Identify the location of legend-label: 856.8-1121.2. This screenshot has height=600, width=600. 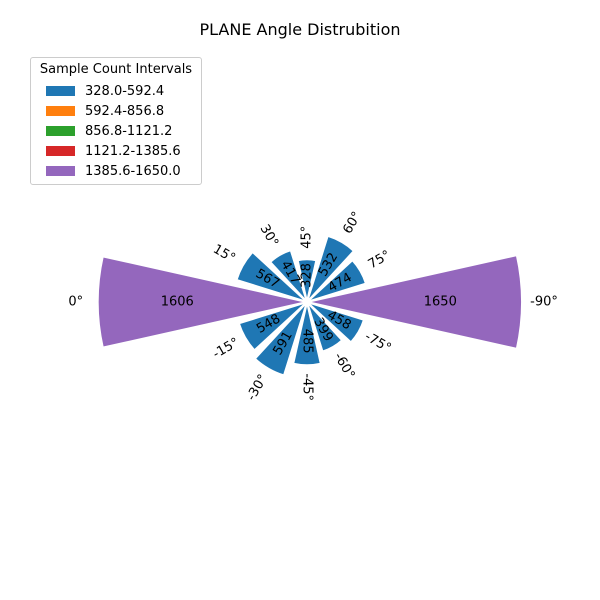
(129, 131).